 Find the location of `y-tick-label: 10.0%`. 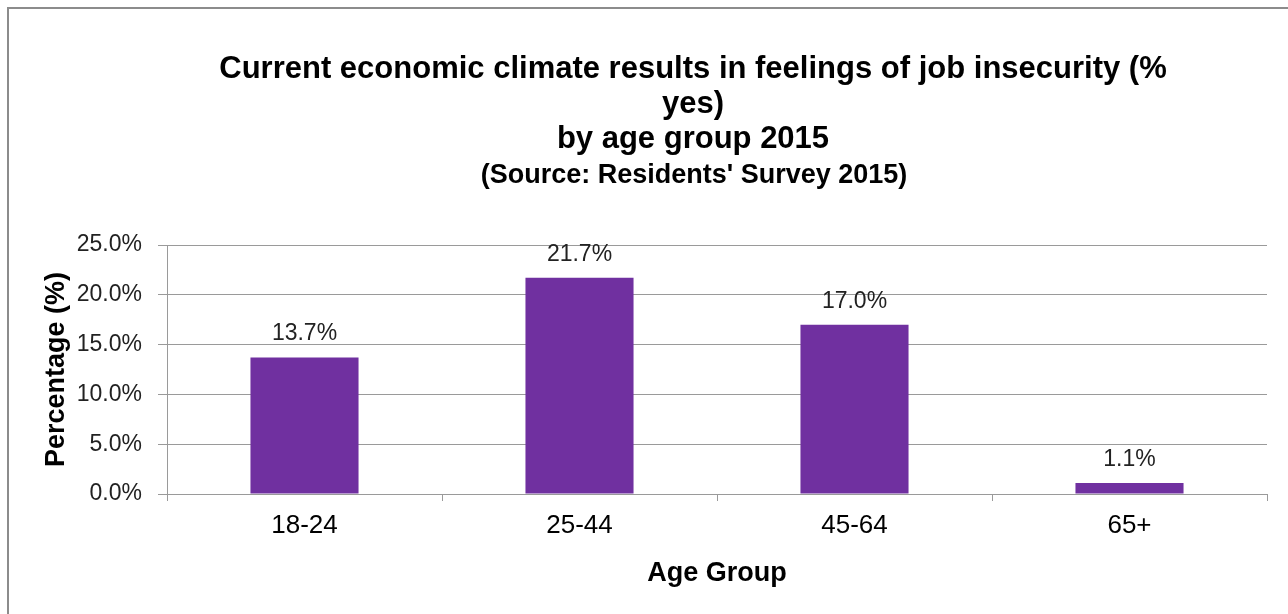

y-tick-label: 10.0% is located at coordinates (109, 392).